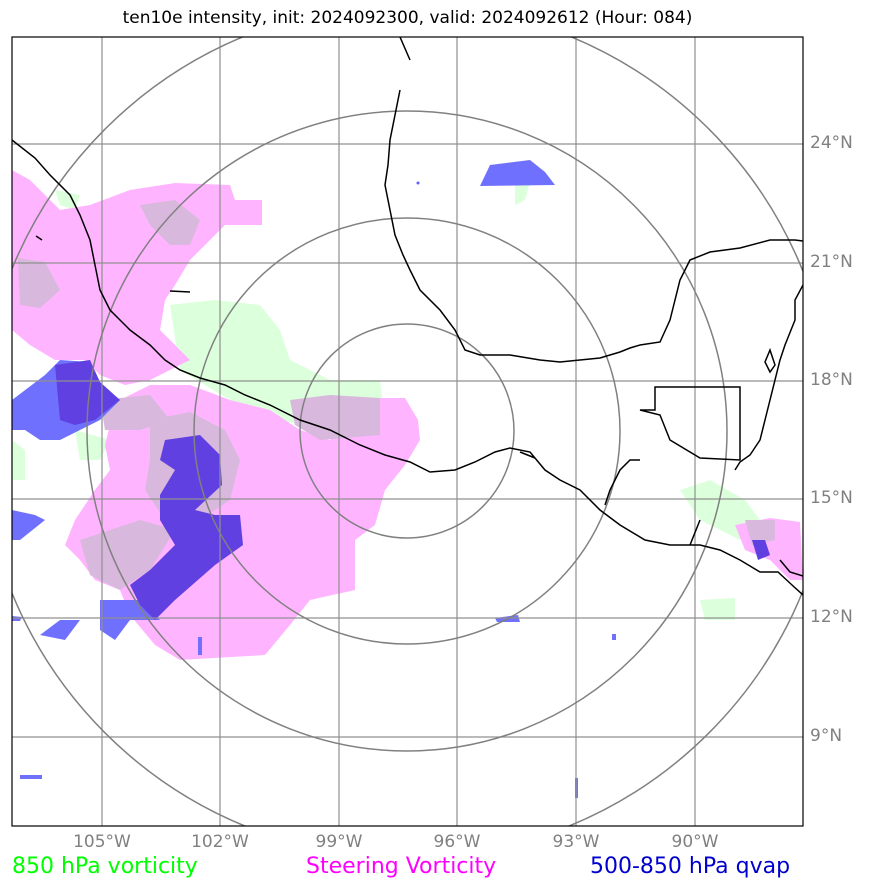  I want to click on lon-label-90w: 90°W, so click(695, 842).